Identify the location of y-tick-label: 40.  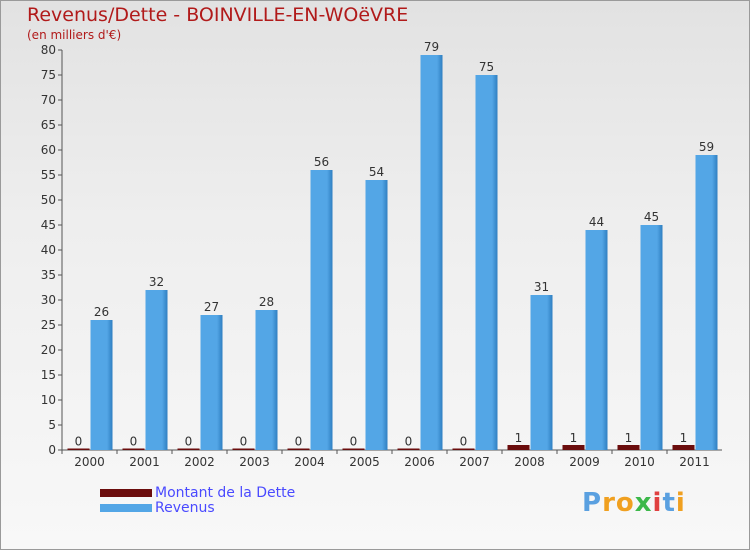
(48, 250).